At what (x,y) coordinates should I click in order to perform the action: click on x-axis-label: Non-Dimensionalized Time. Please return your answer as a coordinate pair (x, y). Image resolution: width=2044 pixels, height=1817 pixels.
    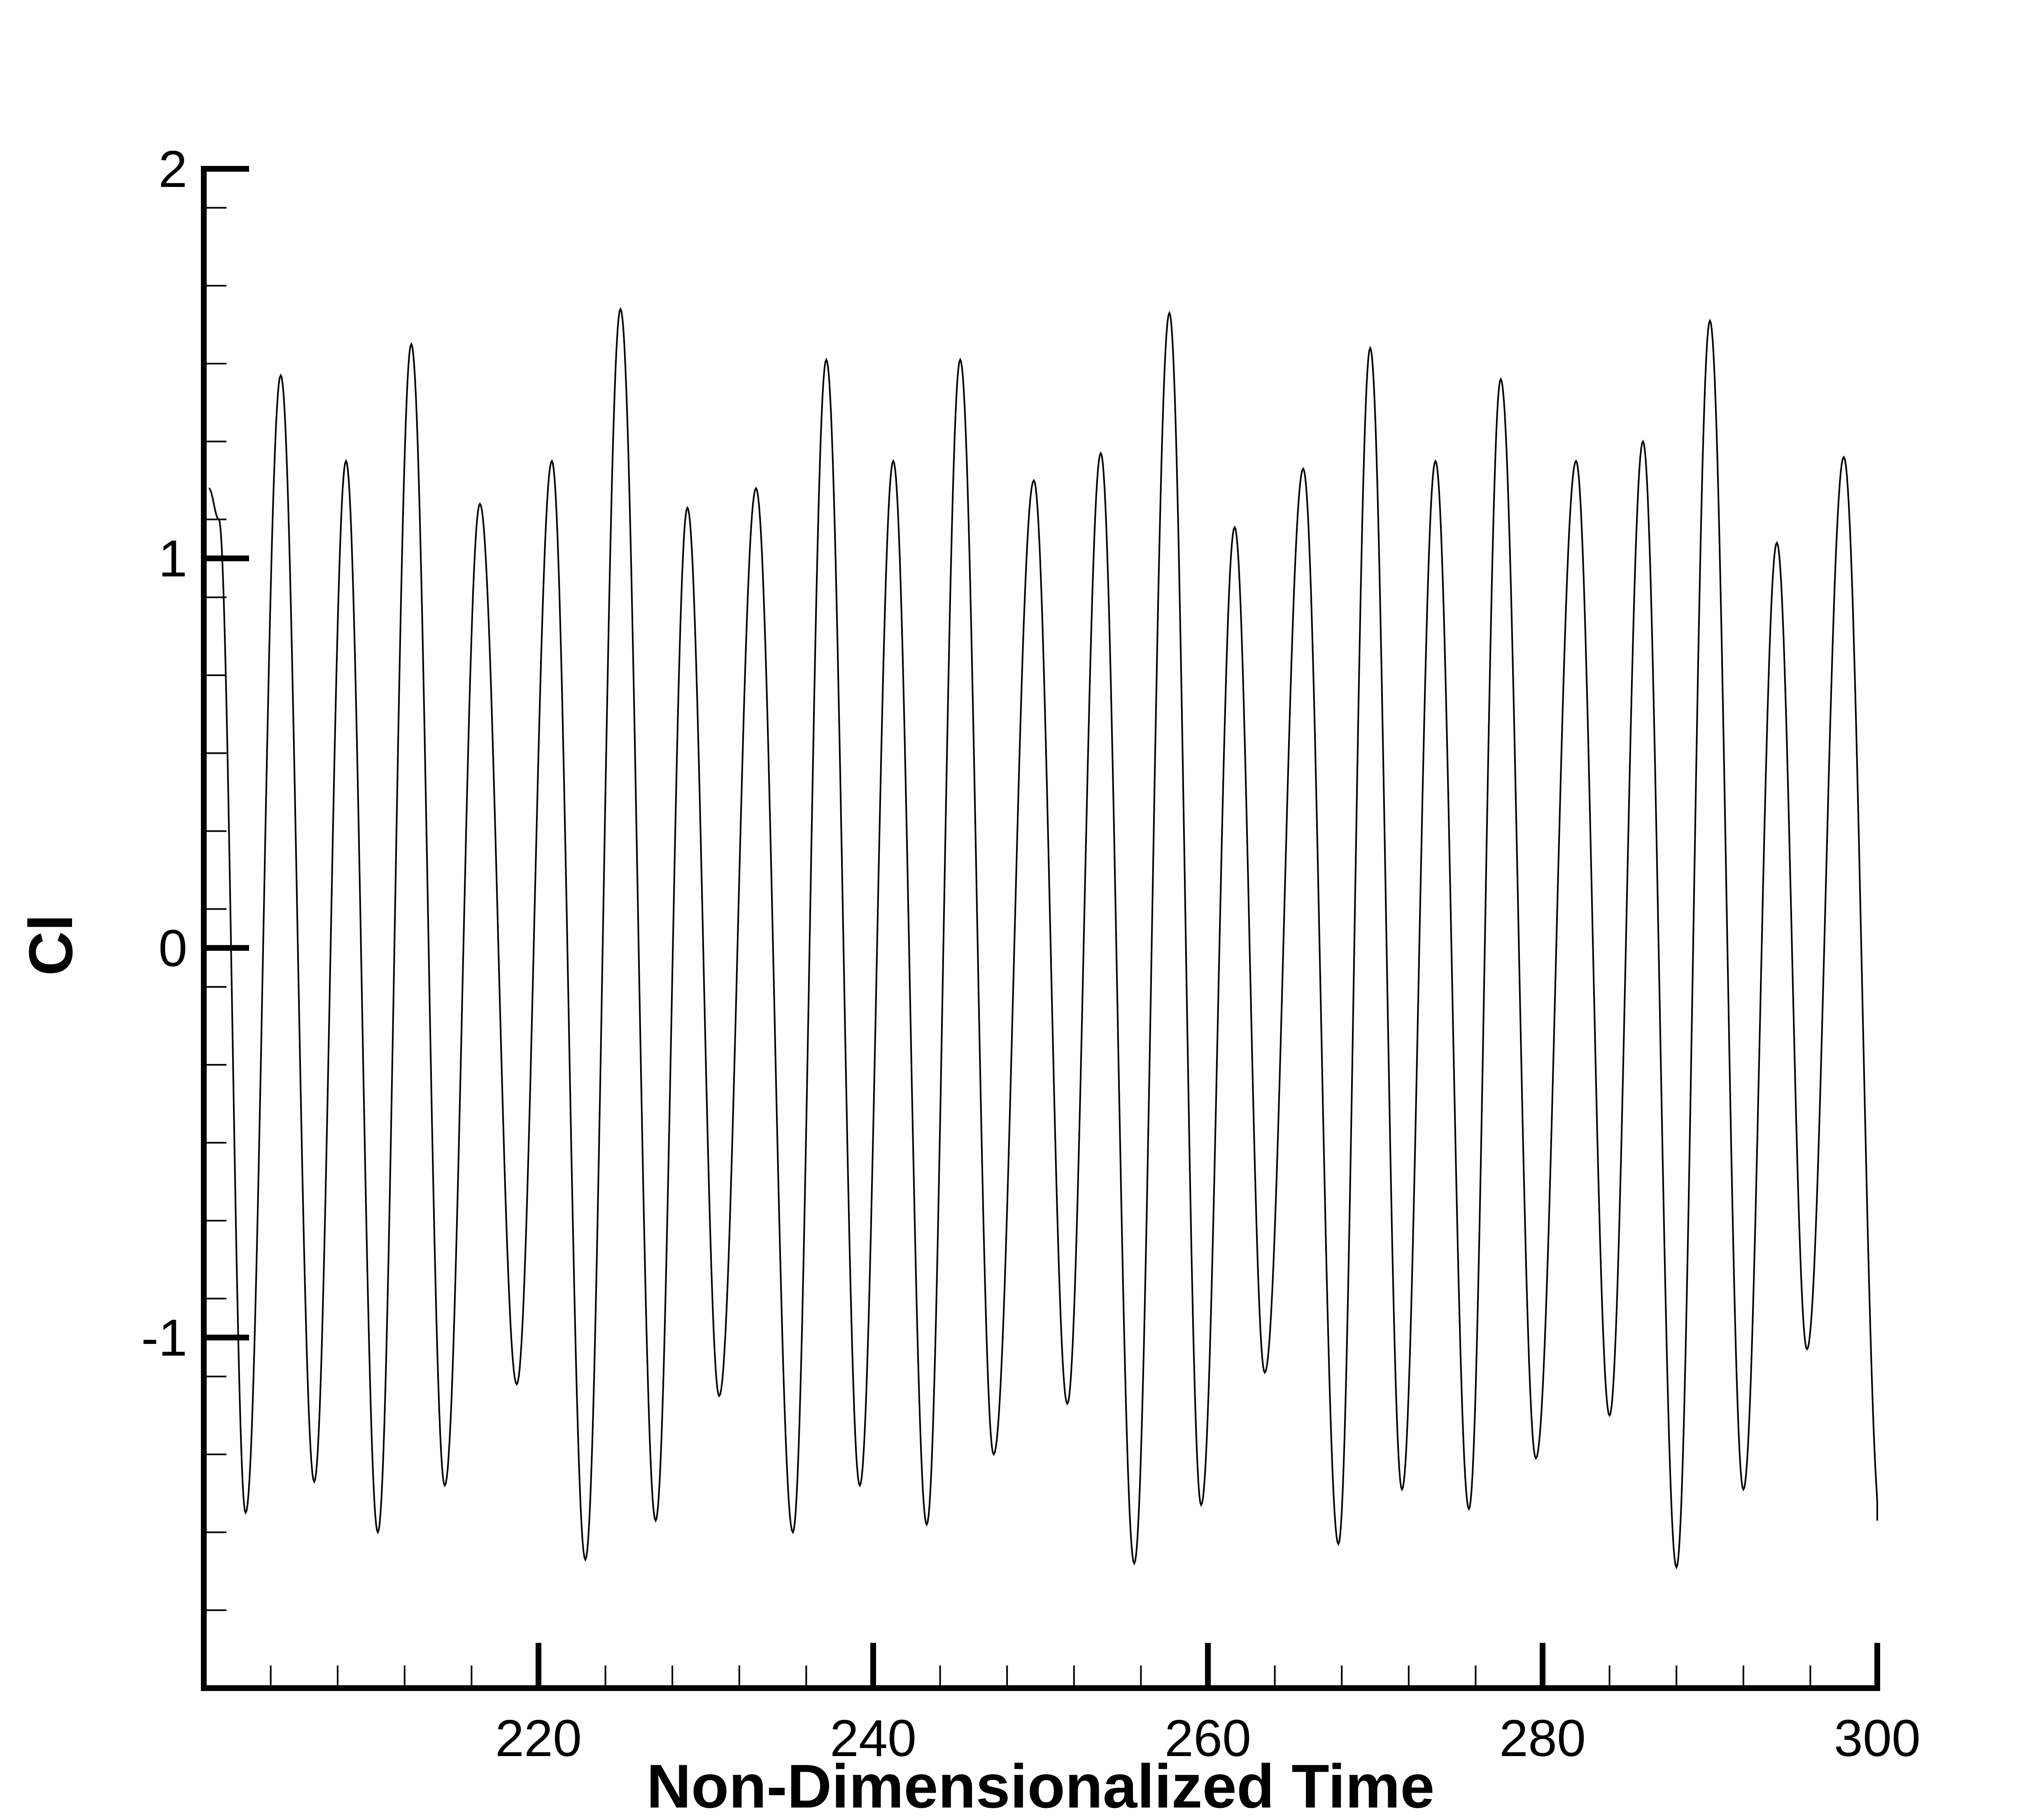
    Looking at the image, I should click on (1040, 1784).